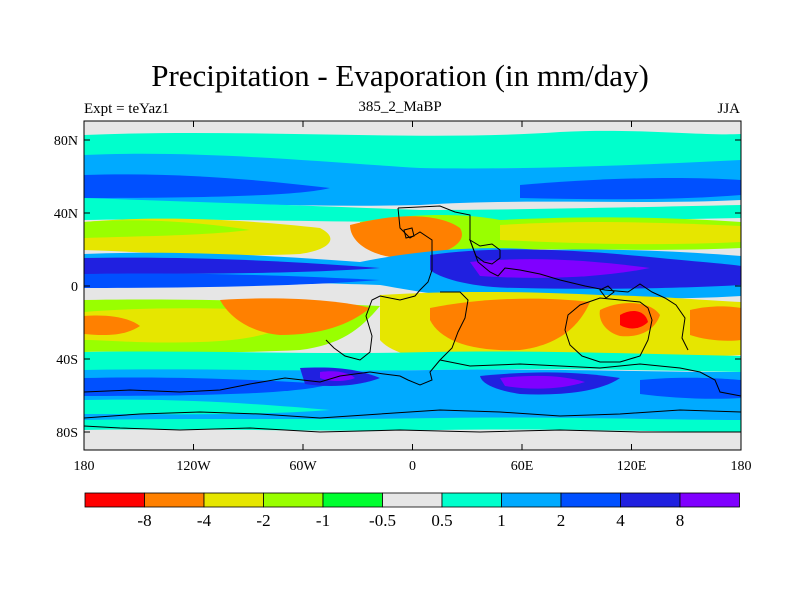  I want to click on experiment-label: Expt = teYaz1, so click(127, 109).